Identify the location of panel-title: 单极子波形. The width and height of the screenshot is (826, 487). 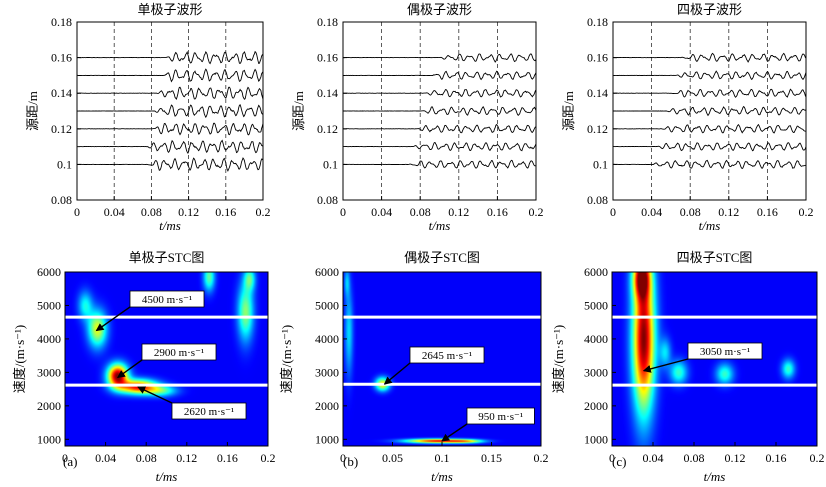
(169, 9).